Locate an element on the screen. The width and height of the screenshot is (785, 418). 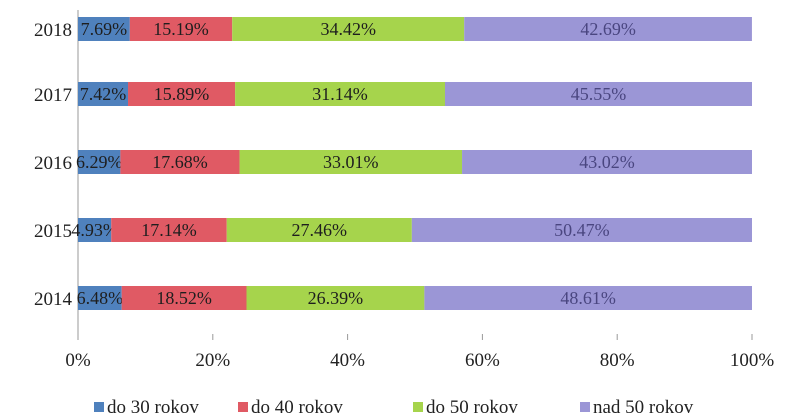
data-label-2014-series-2: 18.52% is located at coordinates (184, 298).